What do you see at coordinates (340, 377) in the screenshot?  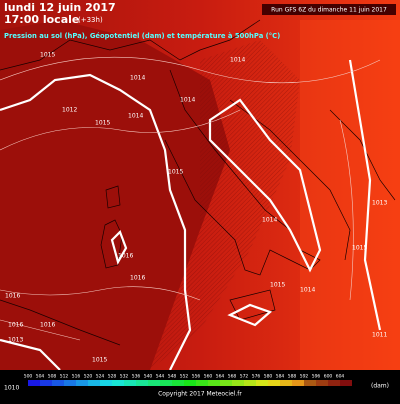 I see `colorbar-tick-label: 604` at bounding box center [340, 377].